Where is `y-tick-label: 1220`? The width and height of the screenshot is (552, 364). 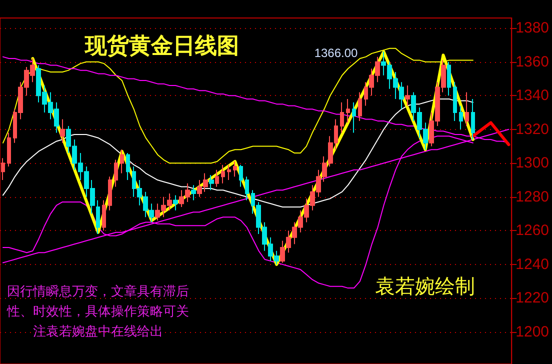 y-tick-label: 1220 is located at coordinates (533, 298).